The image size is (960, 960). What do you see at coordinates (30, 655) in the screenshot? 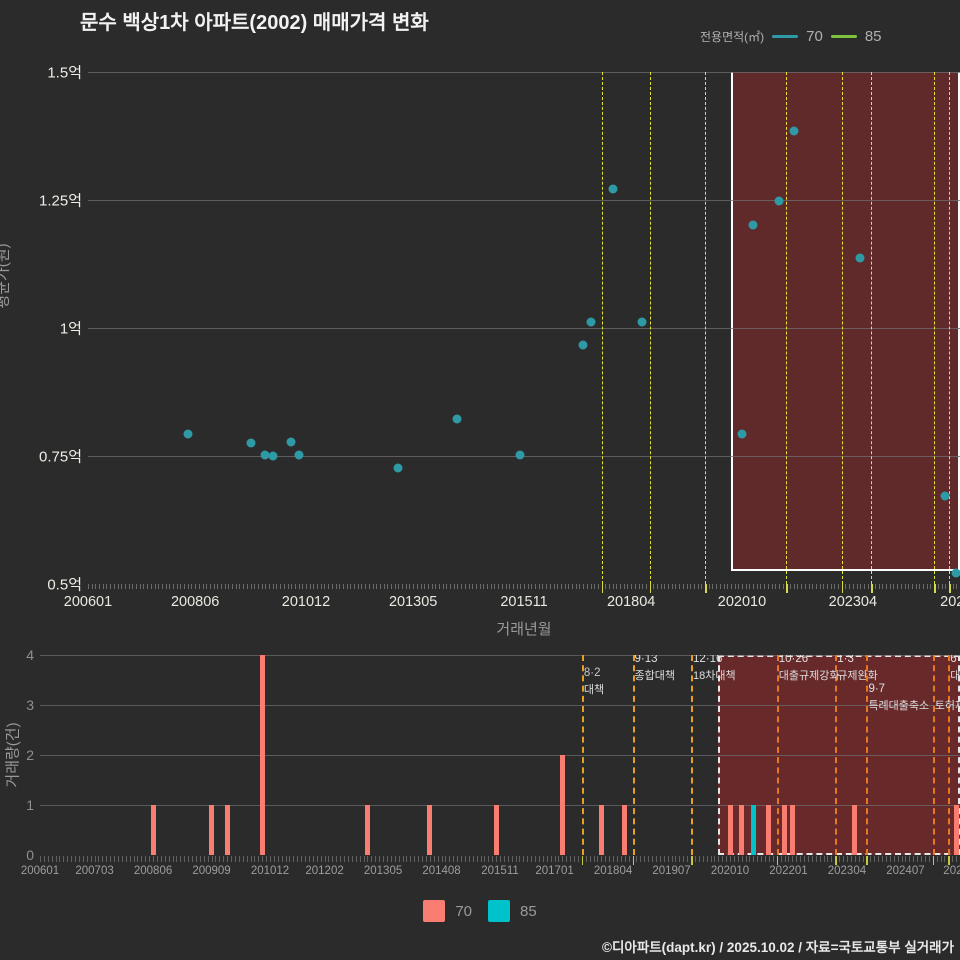
I see `bar-y-tick: 4` at bounding box center [30, 655].